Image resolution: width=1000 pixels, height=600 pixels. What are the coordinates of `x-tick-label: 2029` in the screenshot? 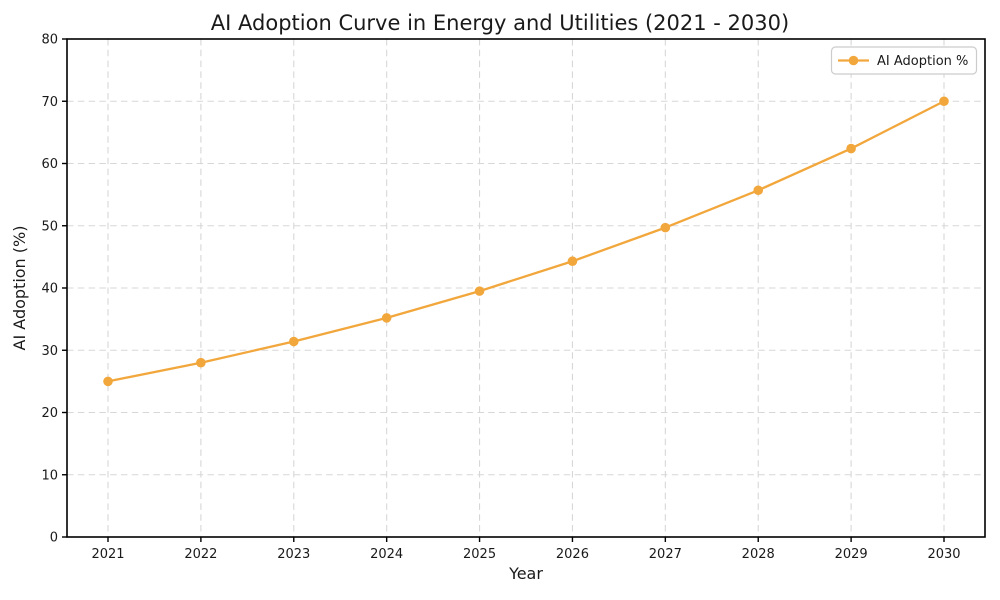 It's located at (851, 554).